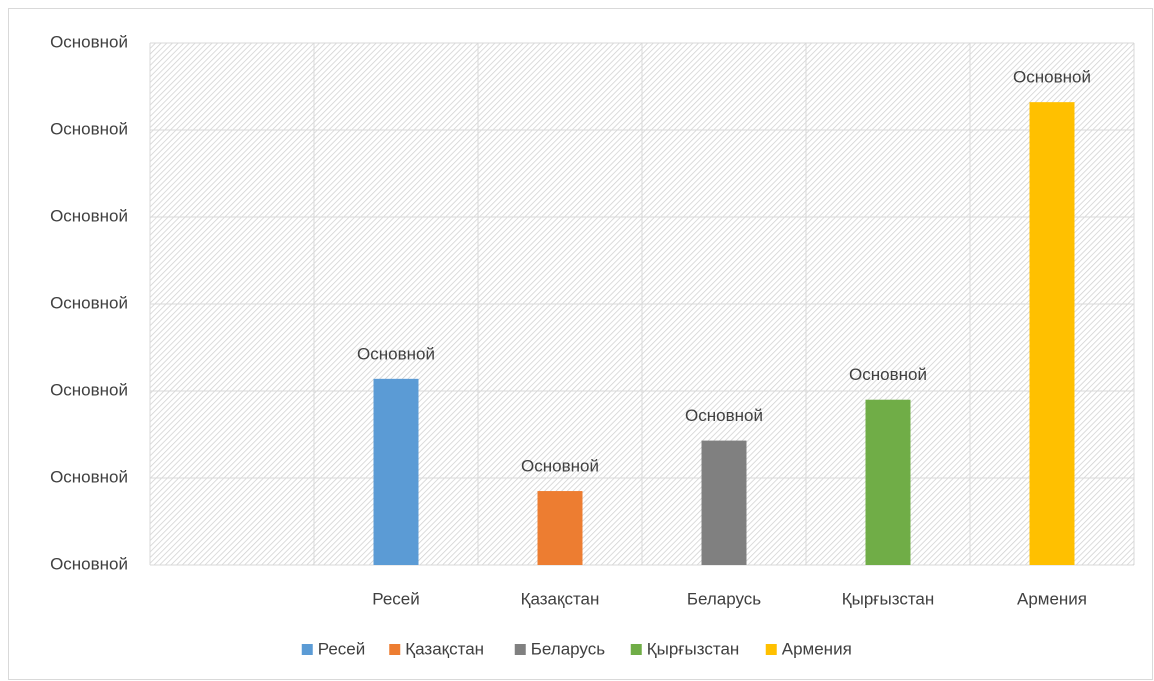 This screenshot has width=1154, height=681. I want to click on x-tick-label: Қырғызстан, so click(888, 598).